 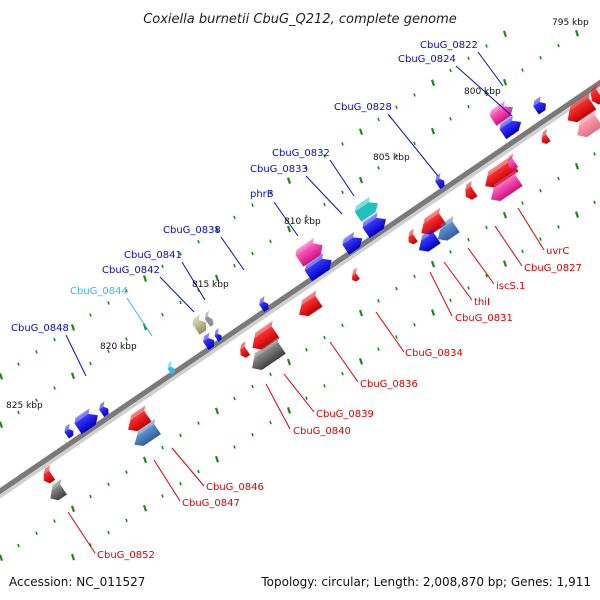 What do you see at coordinates (505, 187) in the screenshot?
I see `feature-cbug-0827b` at bounding box center [505, 187].